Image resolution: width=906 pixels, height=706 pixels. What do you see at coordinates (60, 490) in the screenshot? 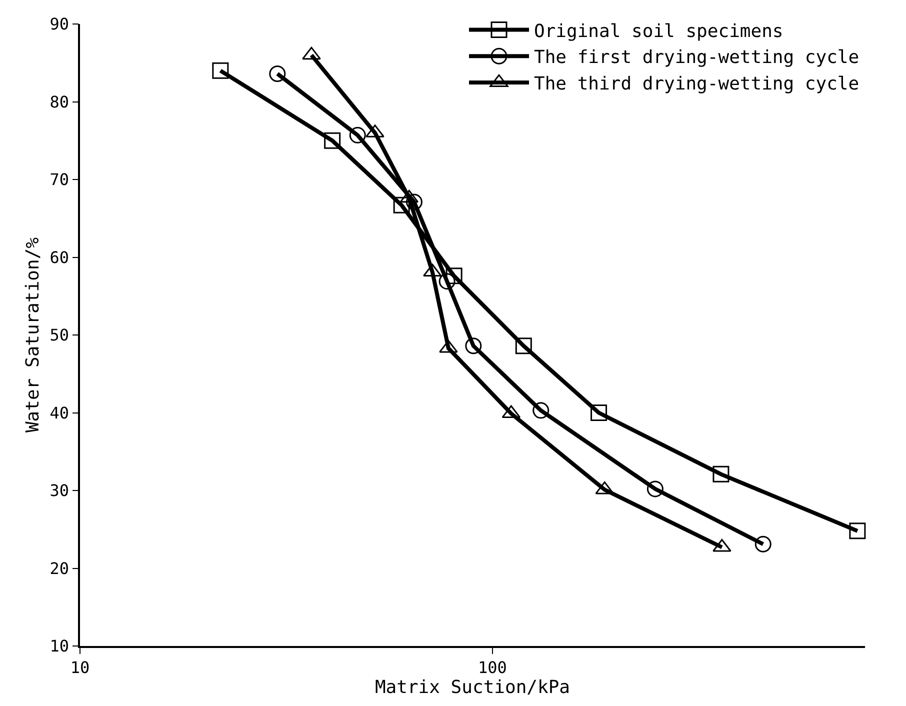
I see `y-tick-label: 30` at bounding box center [60, 490].